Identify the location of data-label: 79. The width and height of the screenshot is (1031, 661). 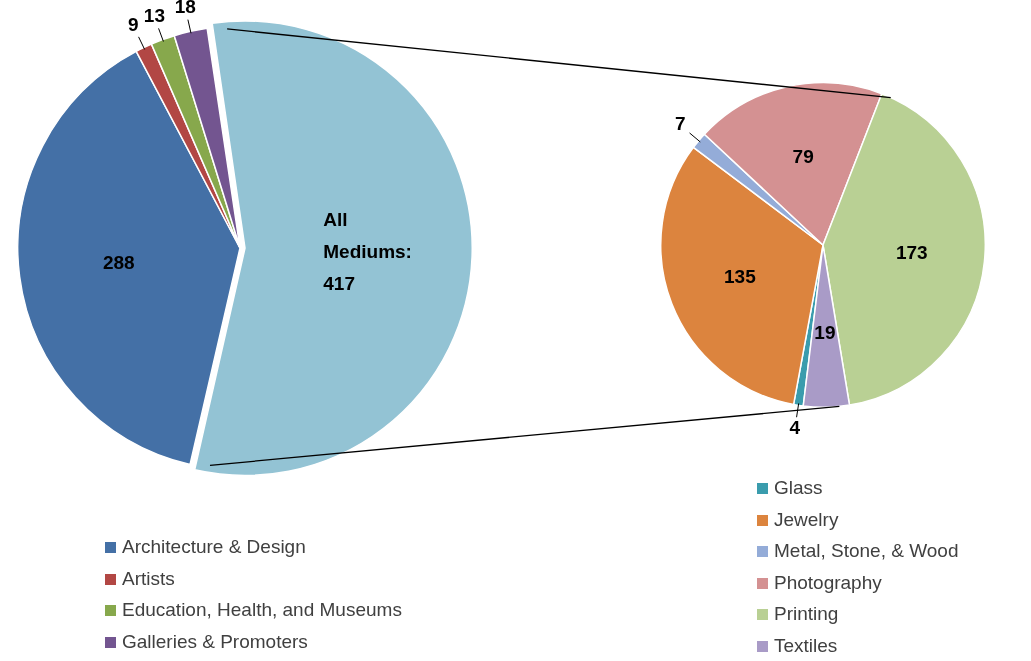
(803, 157).